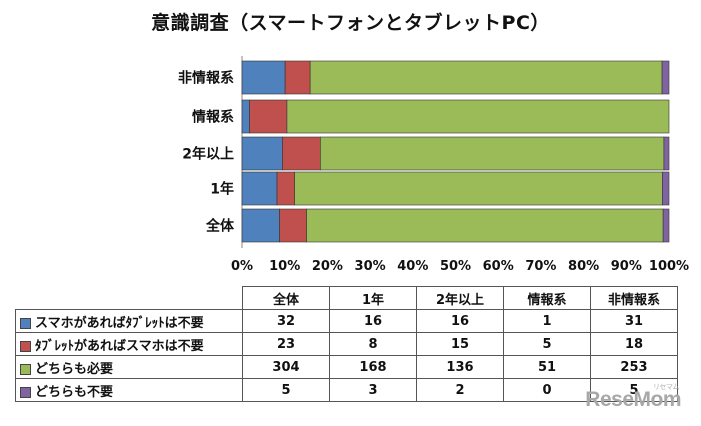 The image size is (701, 426). What do you see at coordinates (206, 78) in the screenshot?
I see `y-tick-label: 非情報系` at bounding box center [206, 78].